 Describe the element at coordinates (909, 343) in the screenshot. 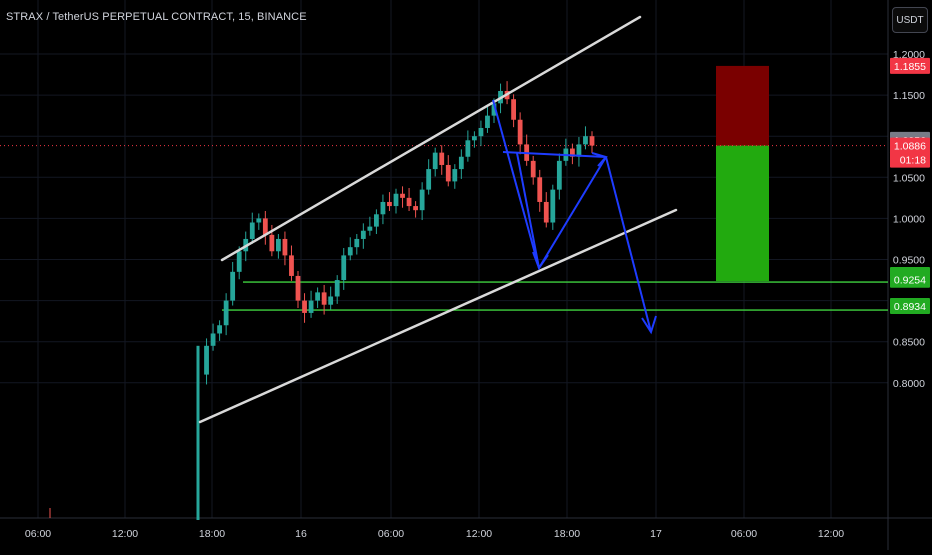

I see `y-tick-label: 0.8500` at that location.